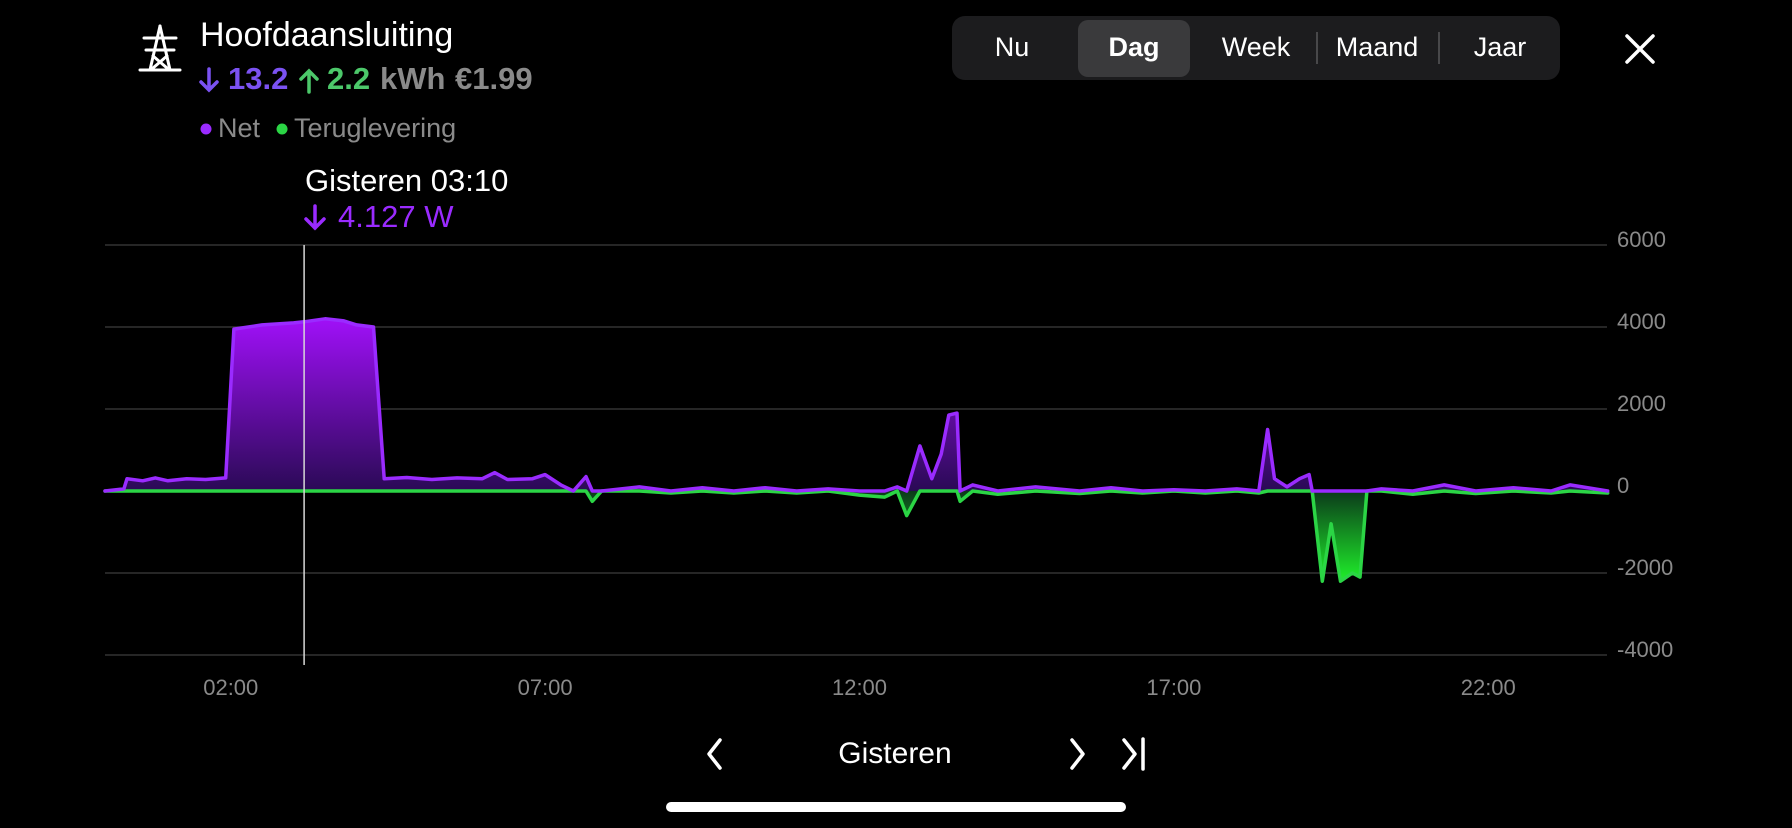 This screenshot has height=828, width=1792. I want to click on y-tick-label: -4000, so click(1645, 649).